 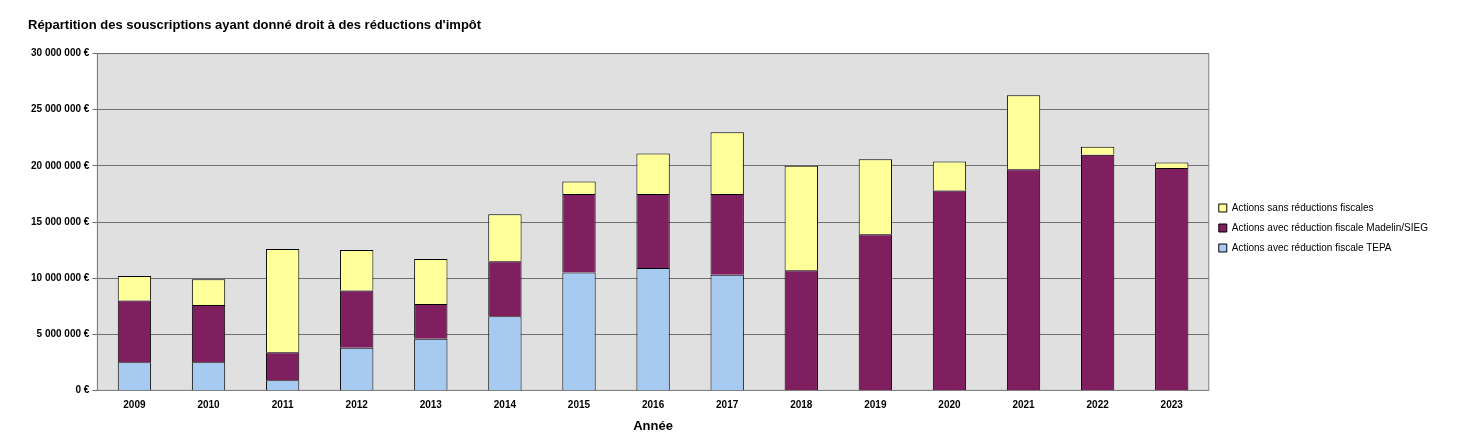 I want to click on y-tick-label: 20 000 000 €, so click(x=60, y=165).